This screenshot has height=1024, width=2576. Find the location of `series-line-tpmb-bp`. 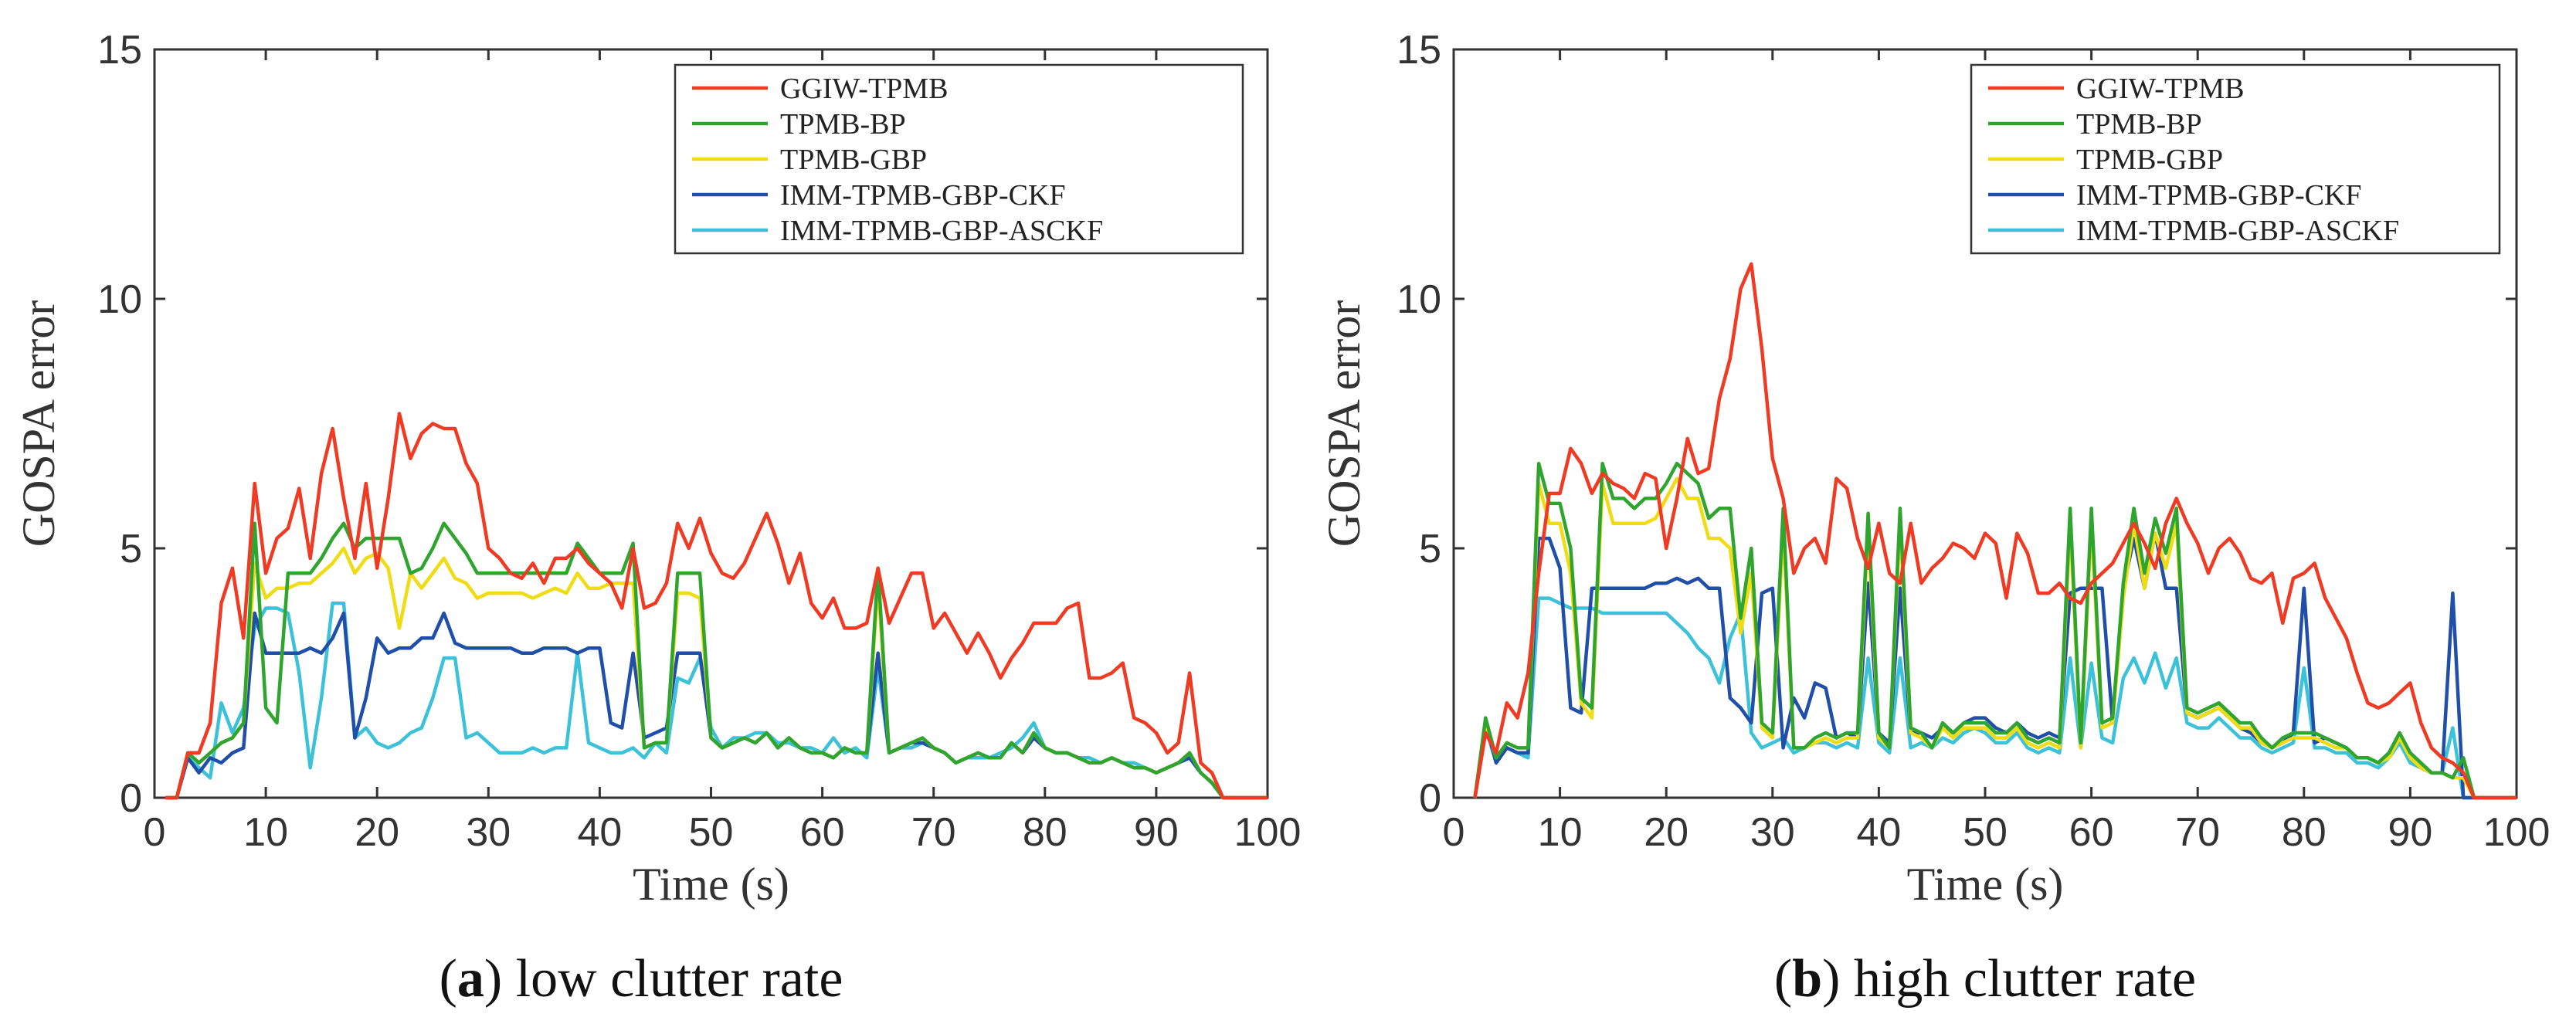

series-line-tpmb-bp is located at coordinates (1995, 630).